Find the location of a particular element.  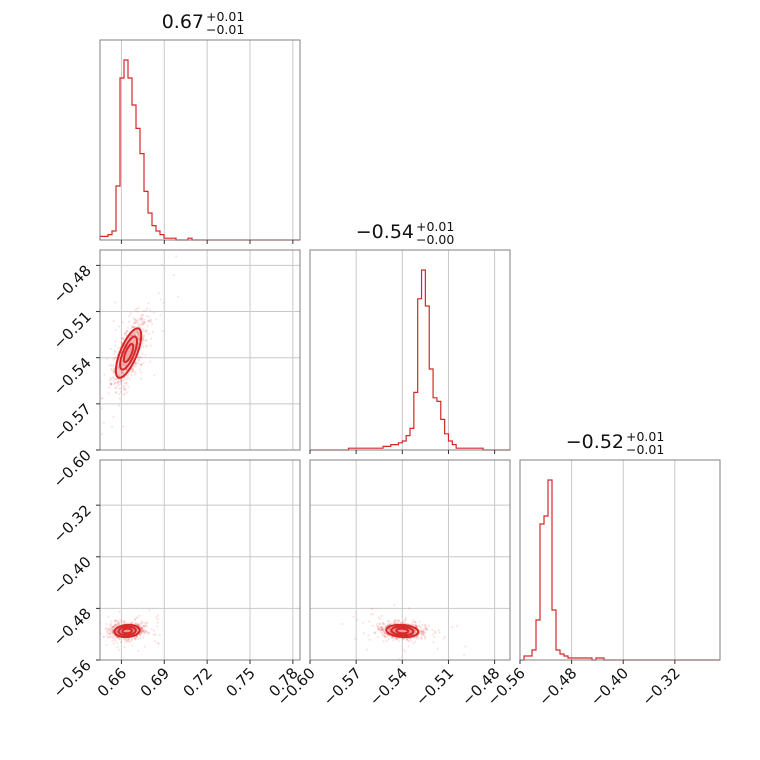

panel-title-minus: −0.01 is located at coordinates (225, 29).